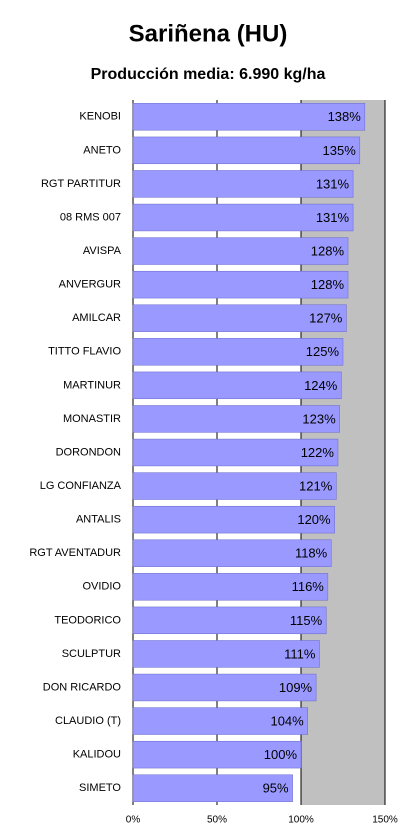 This screenshot has width=400, height=825. Describe the element at coordinates (385, 820) in the screenshot. I see `x-tick-label: 150%` at that location.